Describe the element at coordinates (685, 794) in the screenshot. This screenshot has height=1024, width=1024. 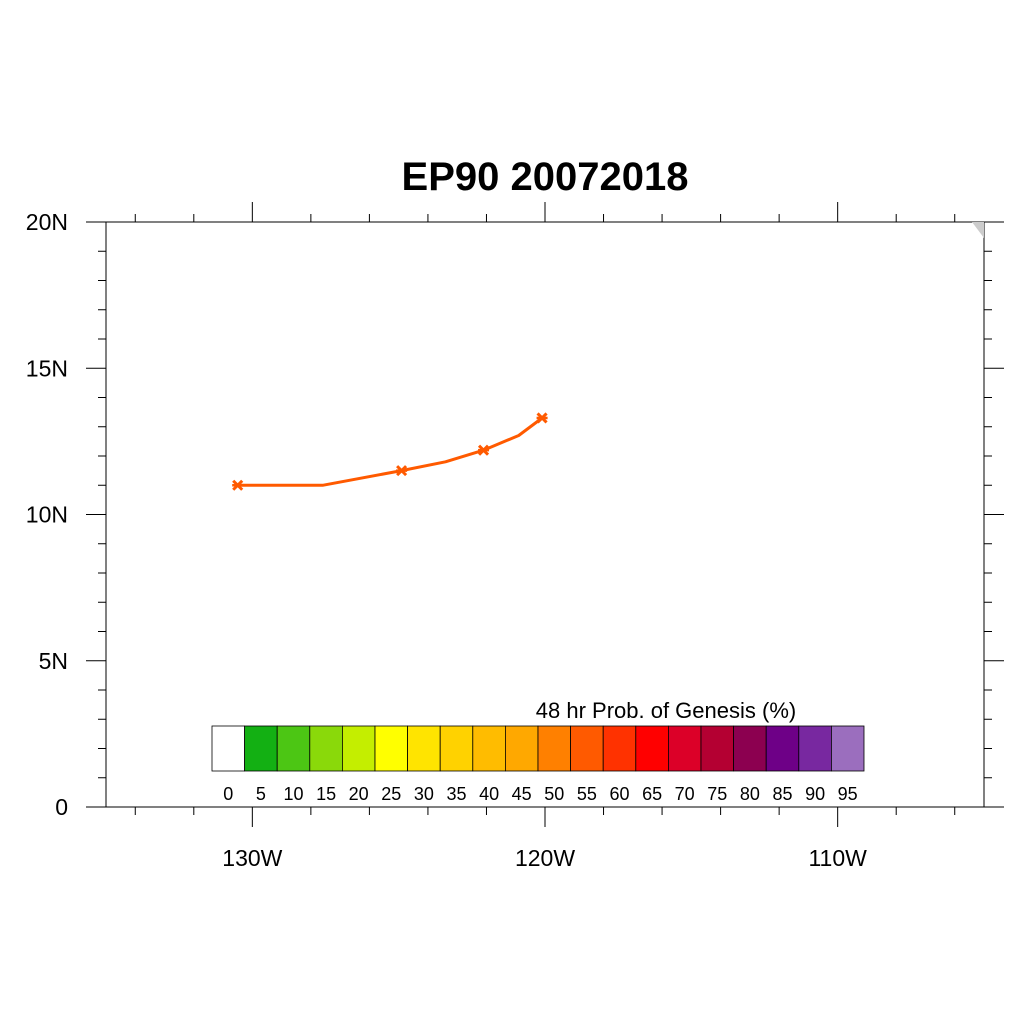
I see `colorbar-label: 70` at that location.